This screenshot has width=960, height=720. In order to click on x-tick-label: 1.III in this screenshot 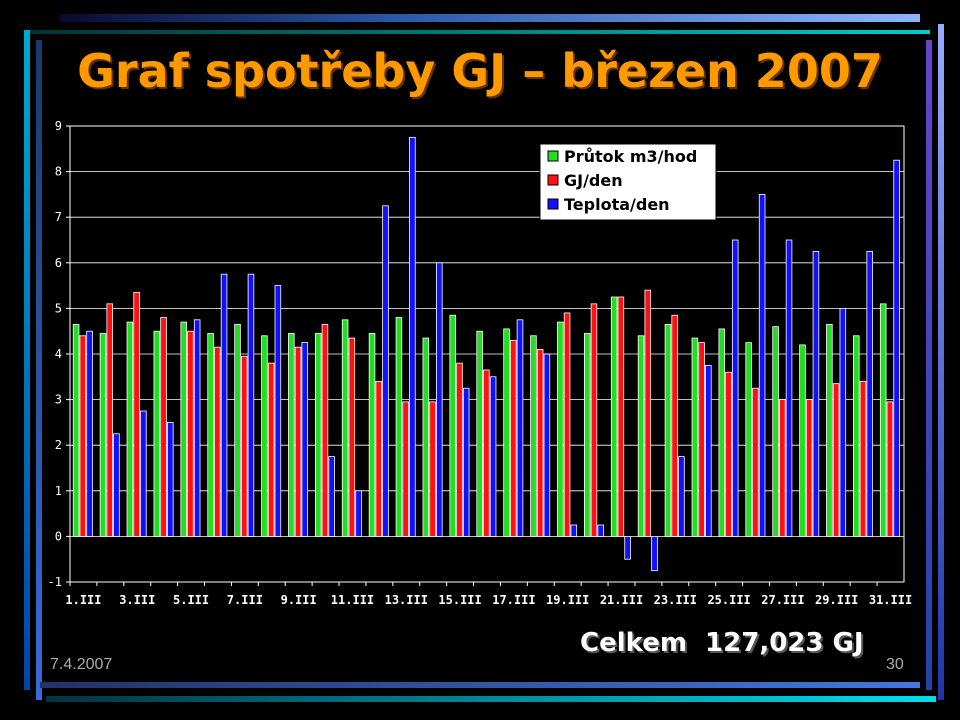, I will do `click(83, 600)`.